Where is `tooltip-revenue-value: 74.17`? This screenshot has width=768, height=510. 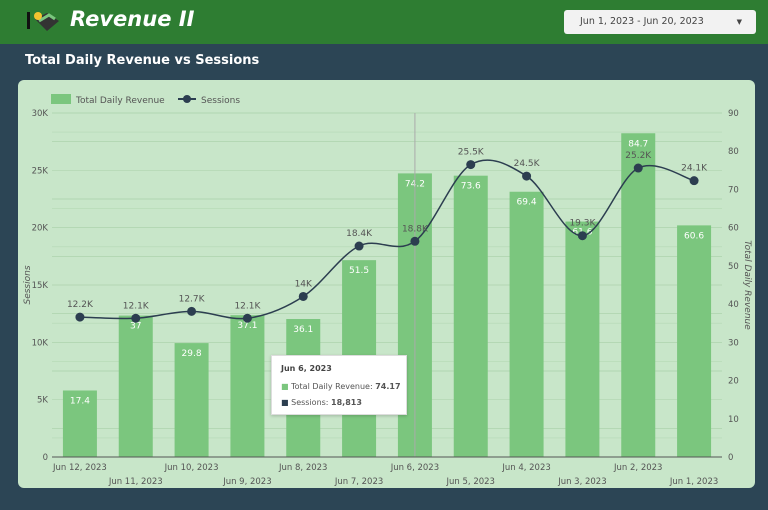 tooltip-revenue-value: 74.17 is located at coordinates (388, 386).